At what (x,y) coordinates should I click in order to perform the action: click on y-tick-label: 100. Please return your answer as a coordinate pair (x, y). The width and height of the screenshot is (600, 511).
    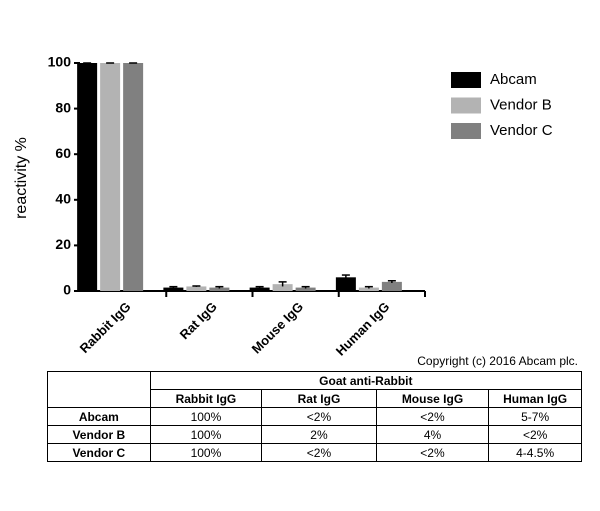
    Looking at the image, I should click on (60, 62).